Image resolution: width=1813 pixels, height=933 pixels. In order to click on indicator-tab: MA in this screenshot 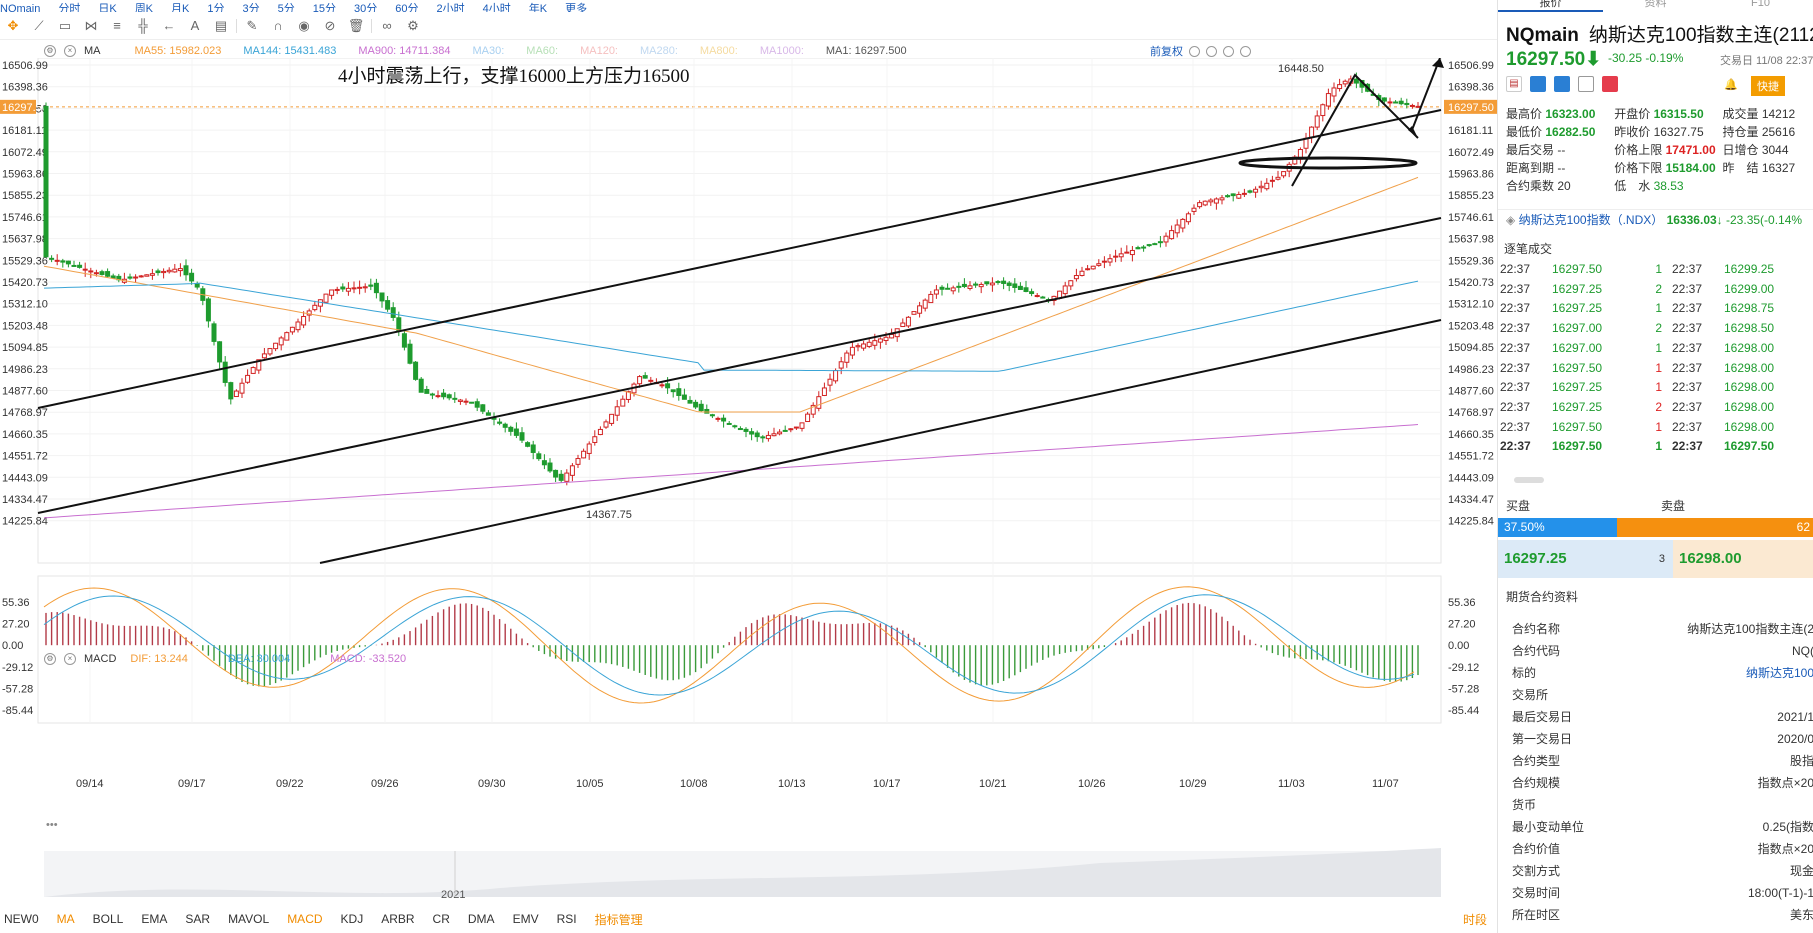, I will do `click(65, 919)`.